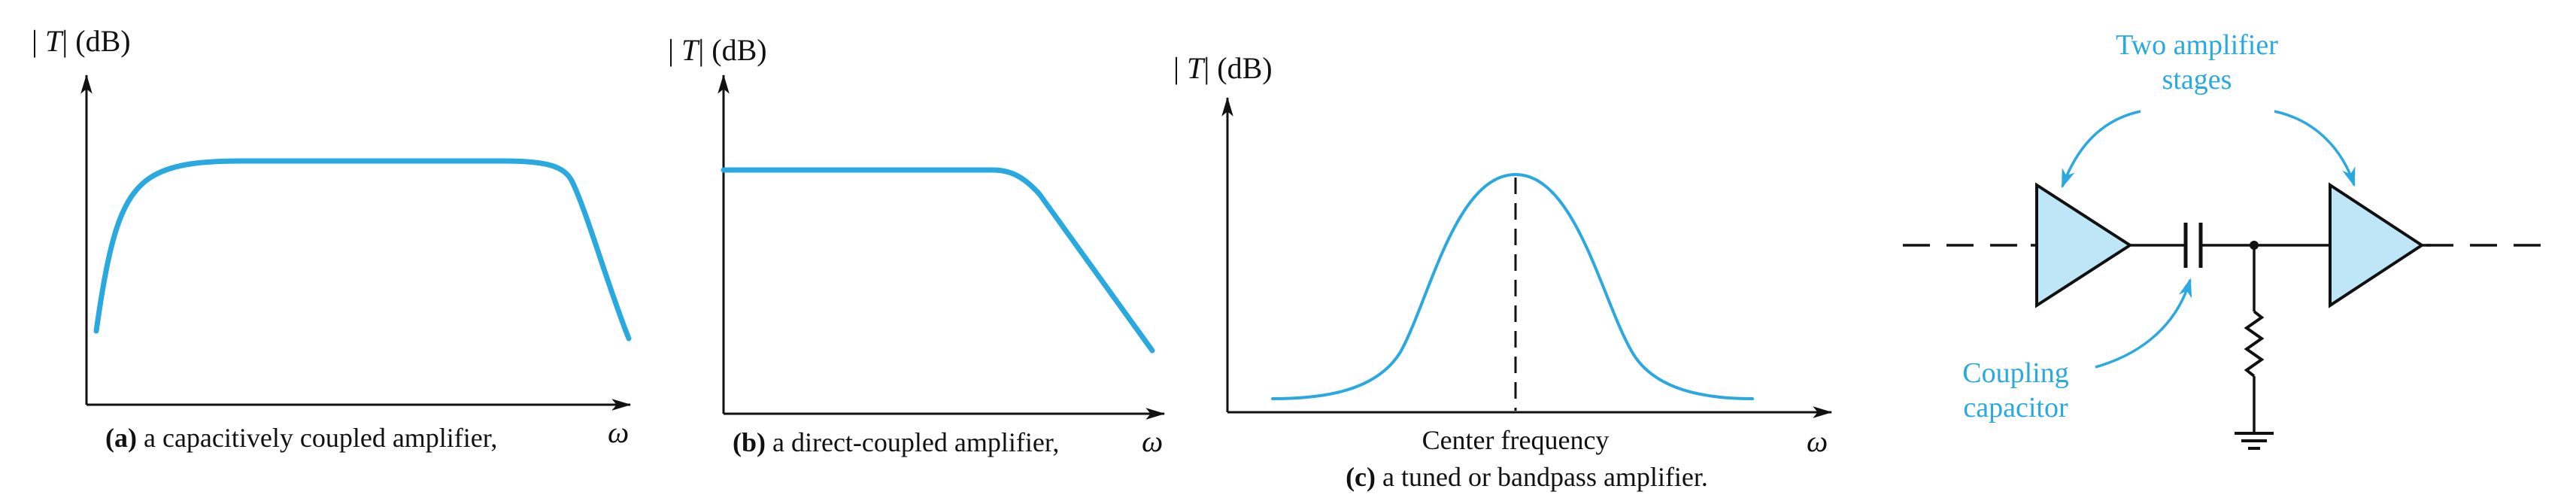  I want to click on panel-b-response-curve, so click(938, 260).